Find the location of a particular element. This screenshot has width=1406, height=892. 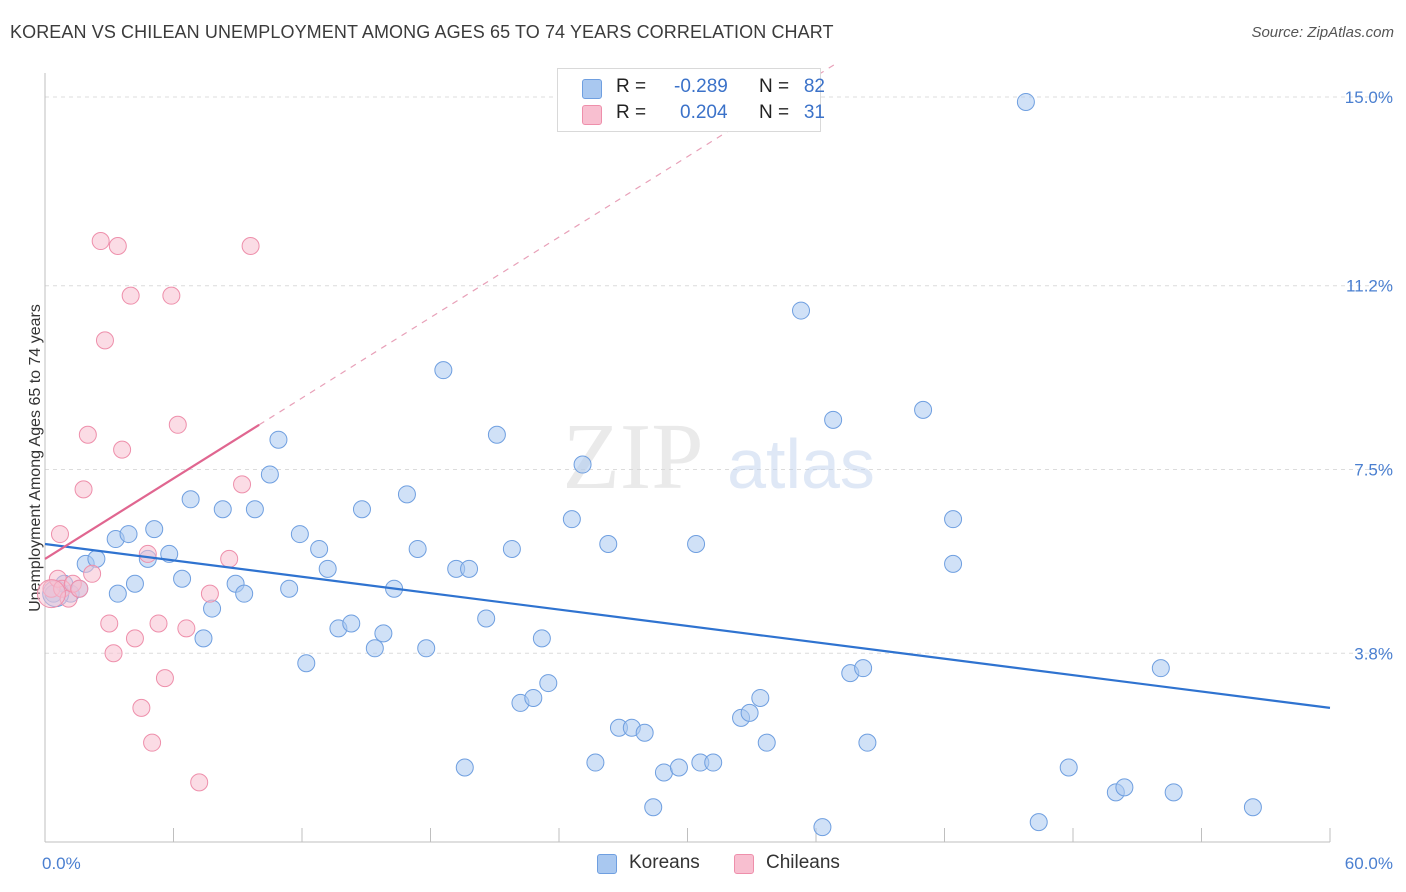

legend-swatch-koreans is located at coordinates (592, 89).